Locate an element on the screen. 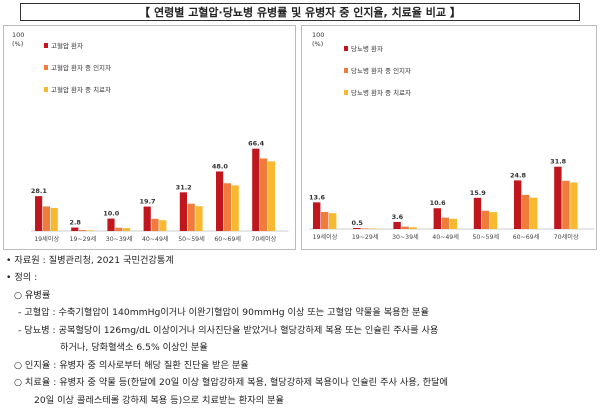 This screenshot has width=600, height=414. data-label: 31.8 is located at coordinates (558, 162).